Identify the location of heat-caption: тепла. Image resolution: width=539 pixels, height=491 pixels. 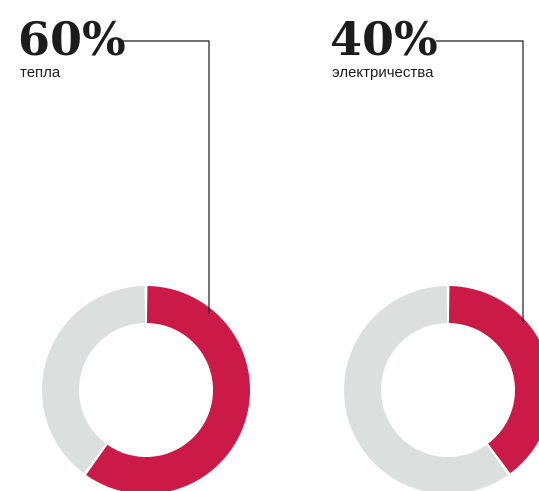
(40, 72).